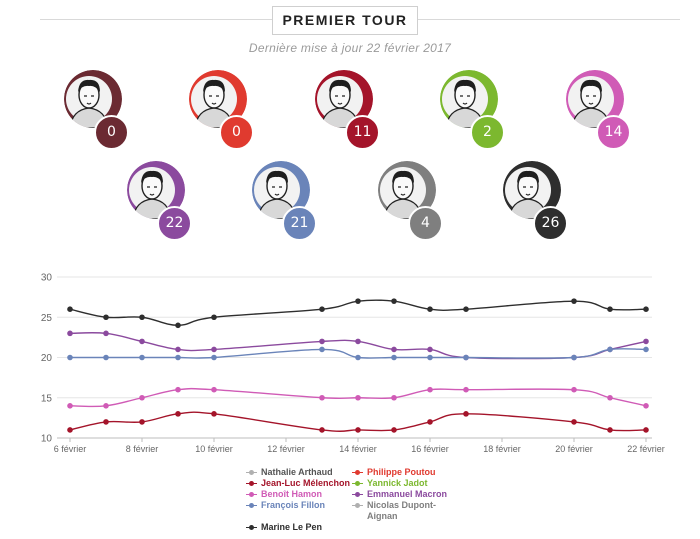 This screenshot has width=700, height=539. I want to click on legend-item: Emmanuel Macron, so click(399, 494).